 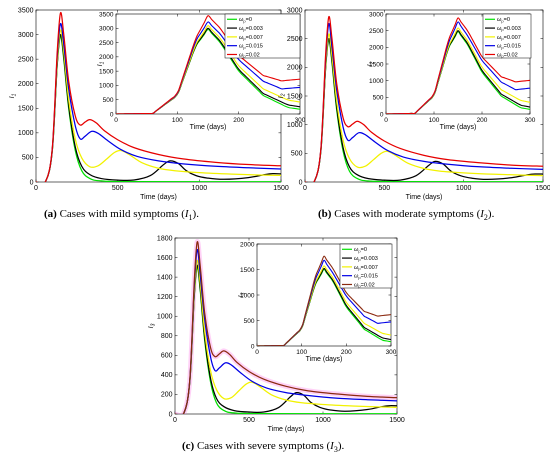 What do you see at coordinates (175, 420) in the screenshot?
I see `panel-c-main-xtick-label: 0` at bounding box center [175, 420].